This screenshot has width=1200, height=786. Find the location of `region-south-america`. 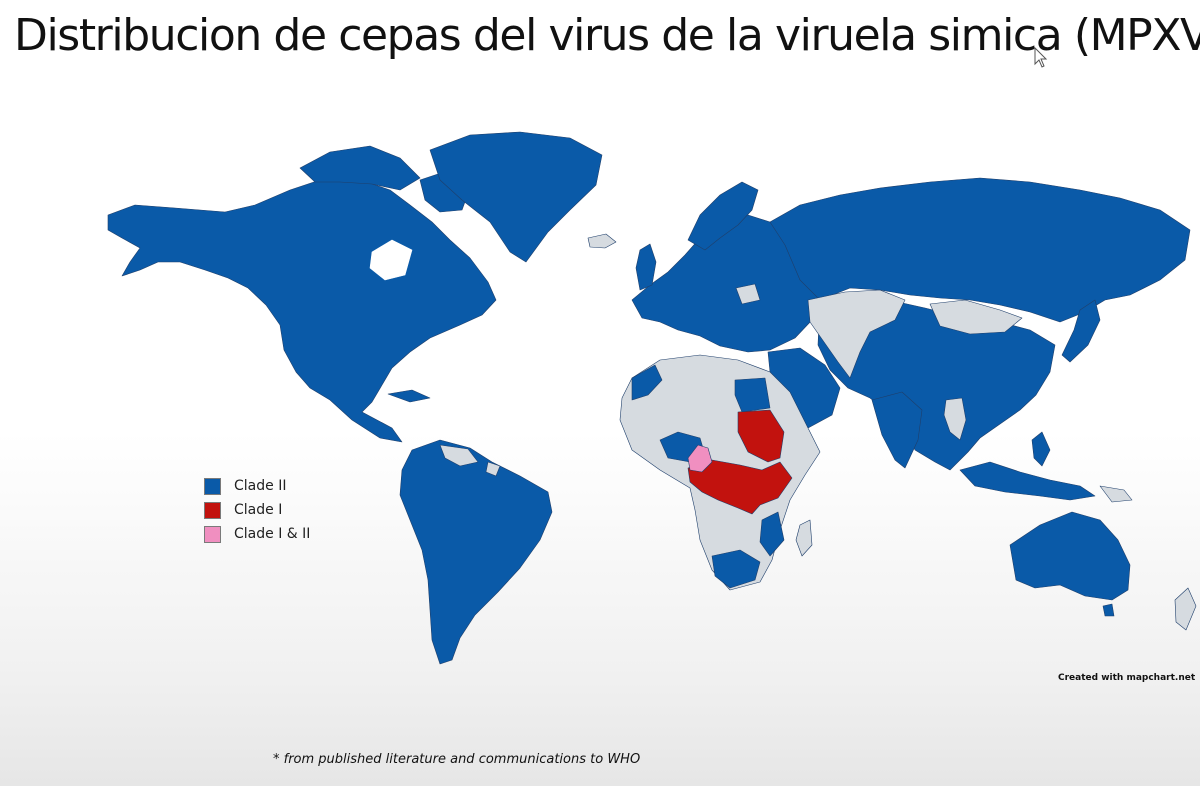

region-south-america is located at coordinates (476, 552).